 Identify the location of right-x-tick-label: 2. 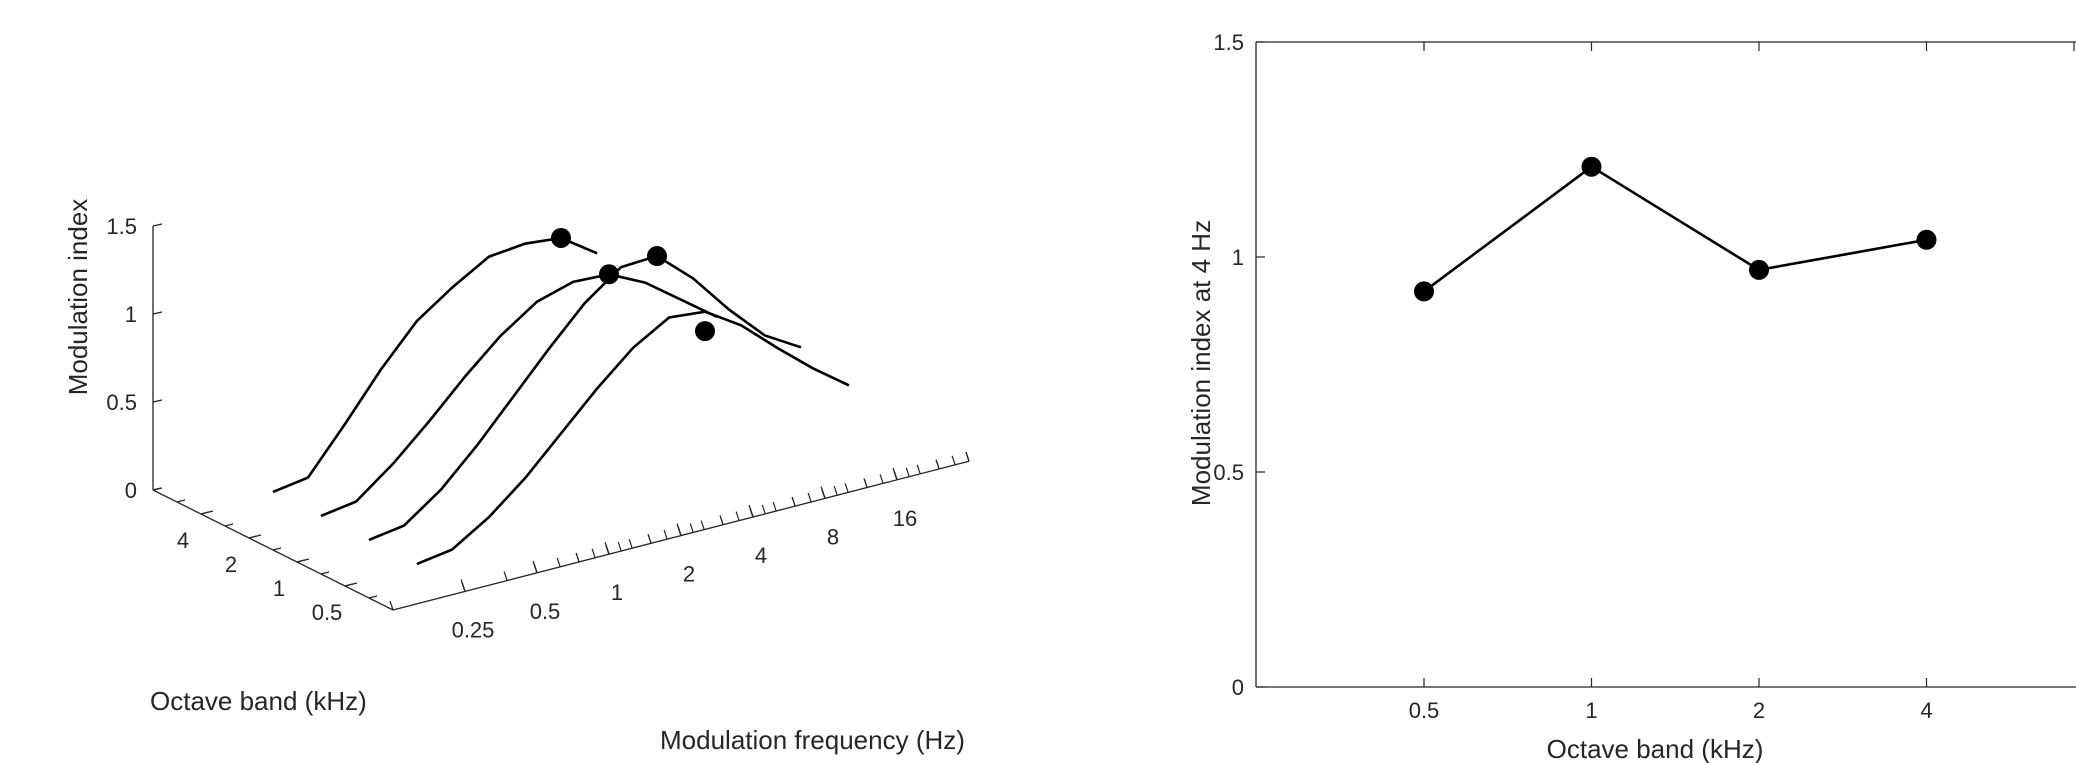
(1759, 710).